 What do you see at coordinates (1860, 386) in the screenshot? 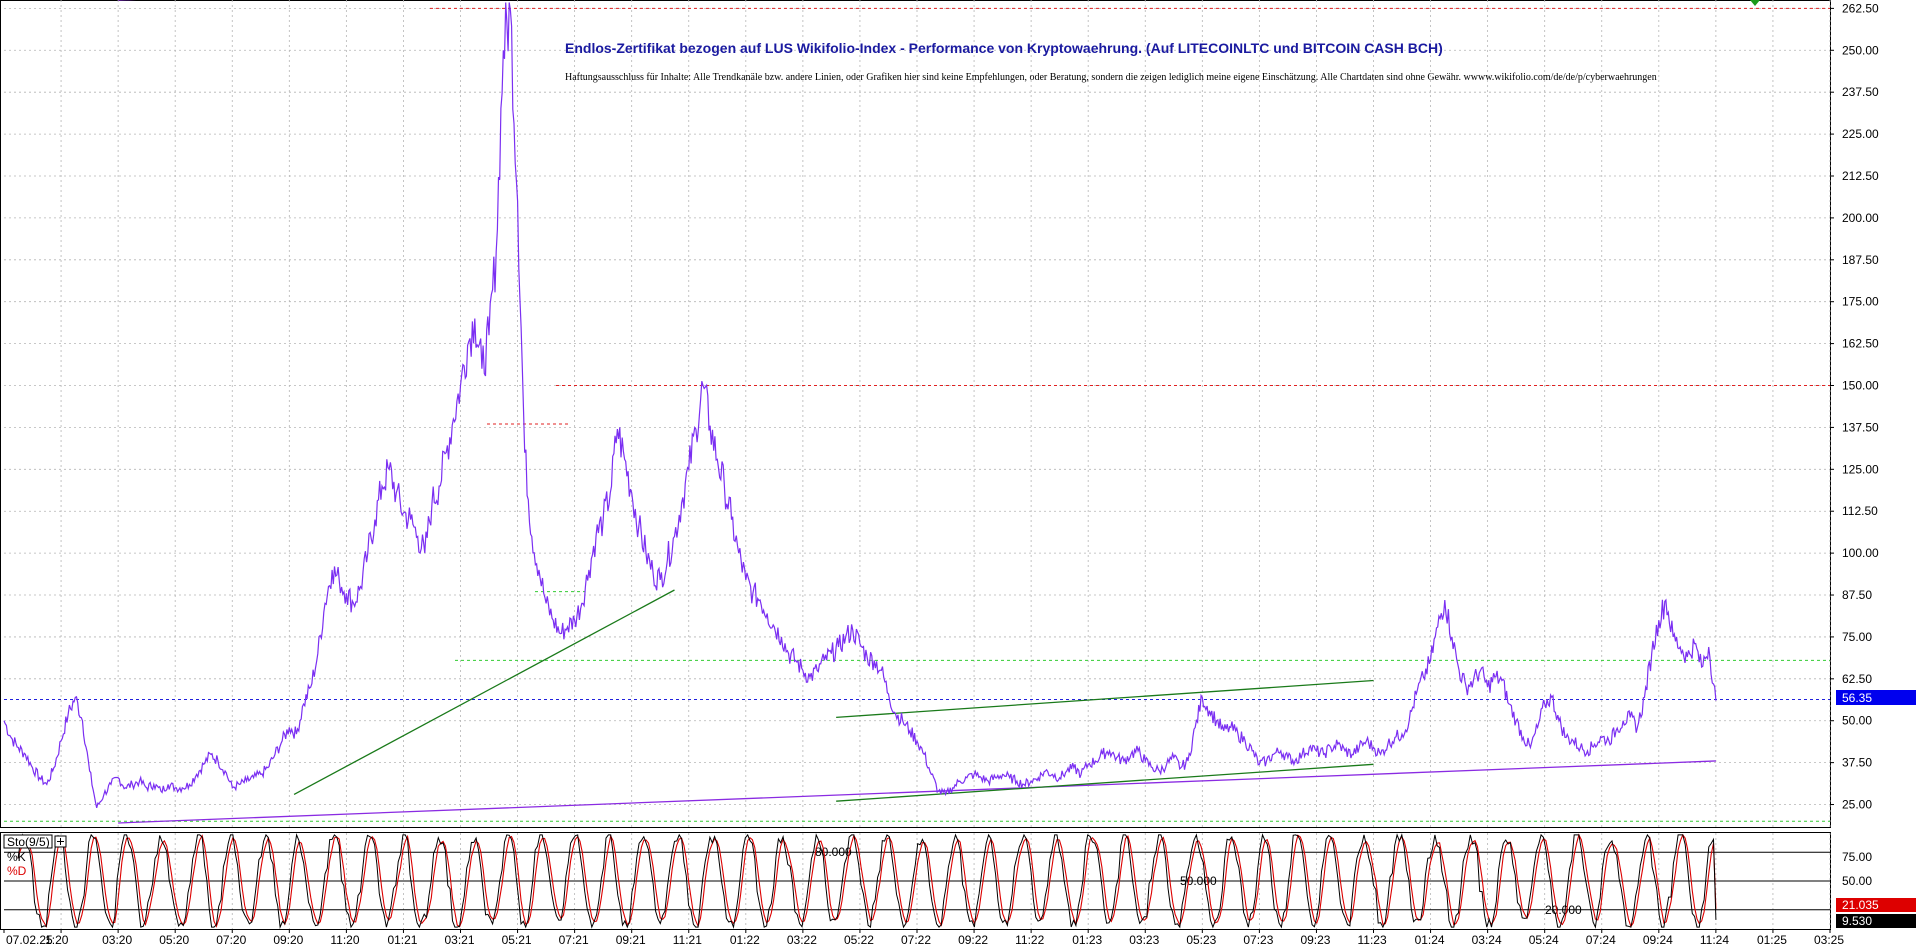
I see `y-tick-label: 150.00` at bounding box center [1860, 386].